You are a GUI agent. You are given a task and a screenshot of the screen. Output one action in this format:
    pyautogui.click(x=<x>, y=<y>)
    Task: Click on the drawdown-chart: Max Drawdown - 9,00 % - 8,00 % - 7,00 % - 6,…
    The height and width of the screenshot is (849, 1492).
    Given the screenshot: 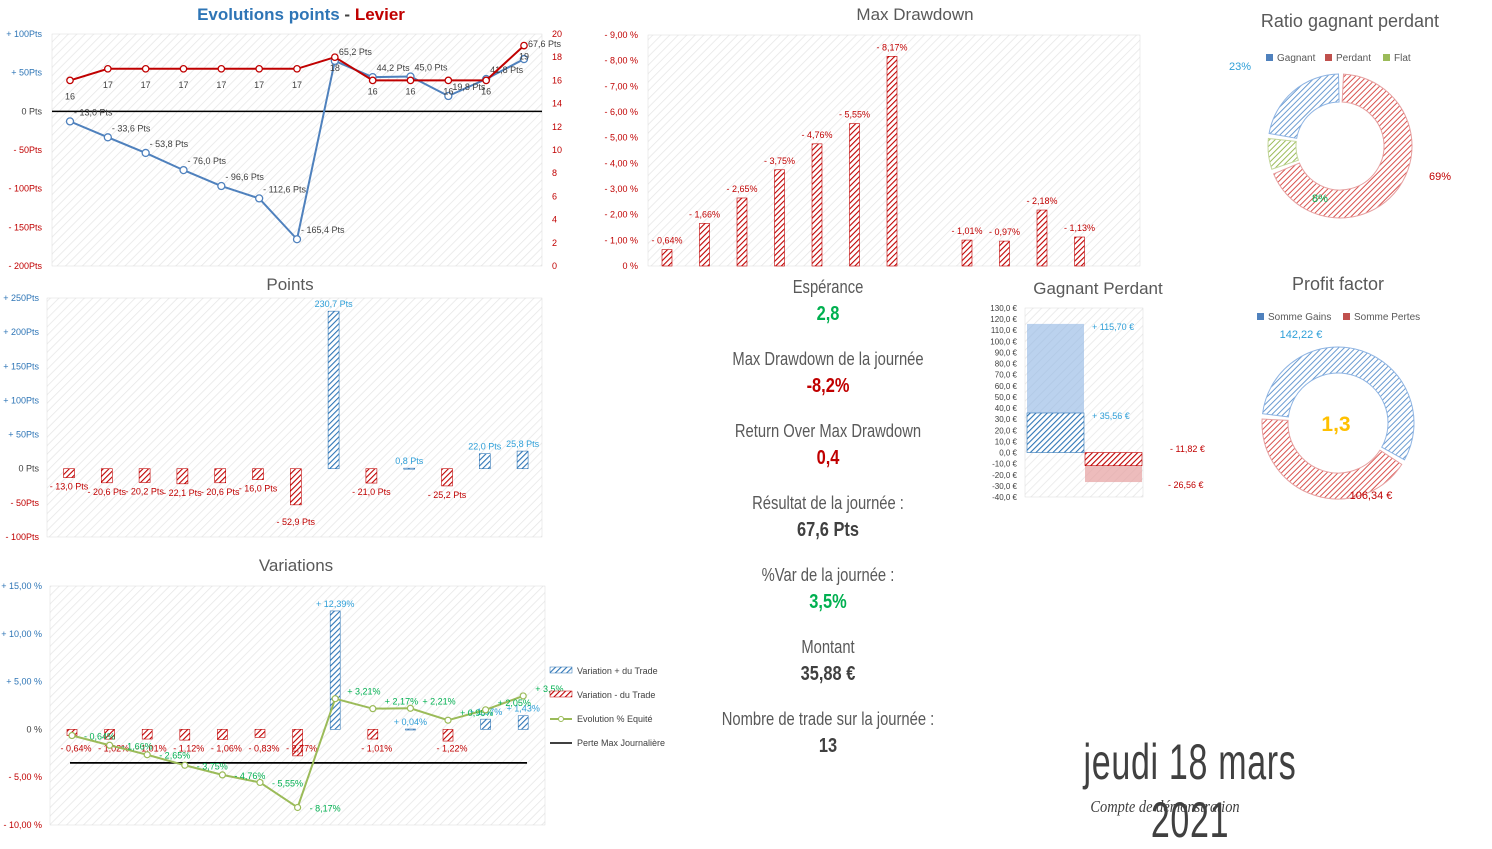 What is the action you would take?
    pyautogui.click(x=872, y=138)
    